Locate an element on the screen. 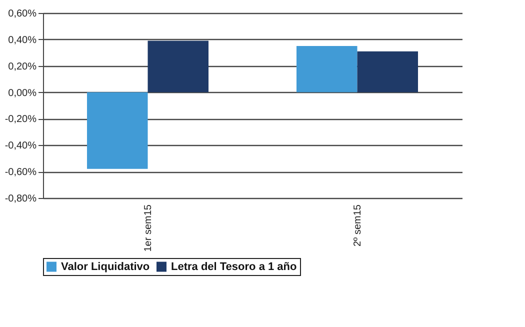  y-tick-label: 0,20% is located at coordinates (22, 66).